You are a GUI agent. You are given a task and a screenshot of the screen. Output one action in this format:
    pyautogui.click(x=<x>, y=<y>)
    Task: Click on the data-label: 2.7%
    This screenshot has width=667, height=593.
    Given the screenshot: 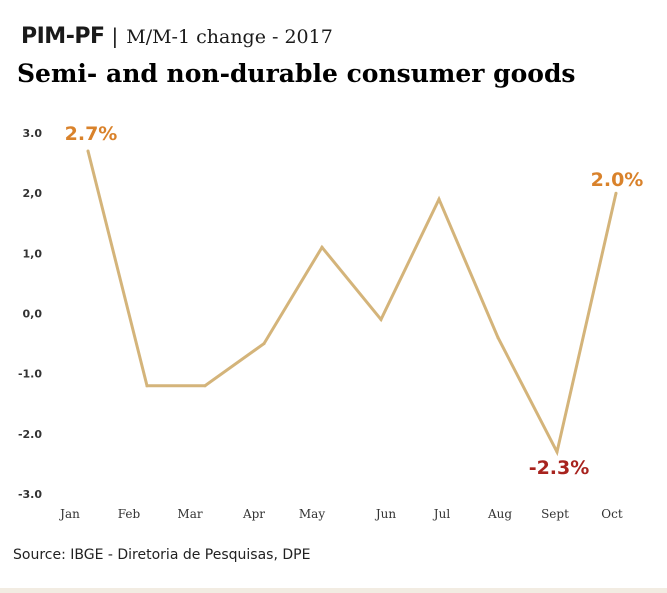 What is the action you would take?
    pyautogui.click(x=91, y=134)
    